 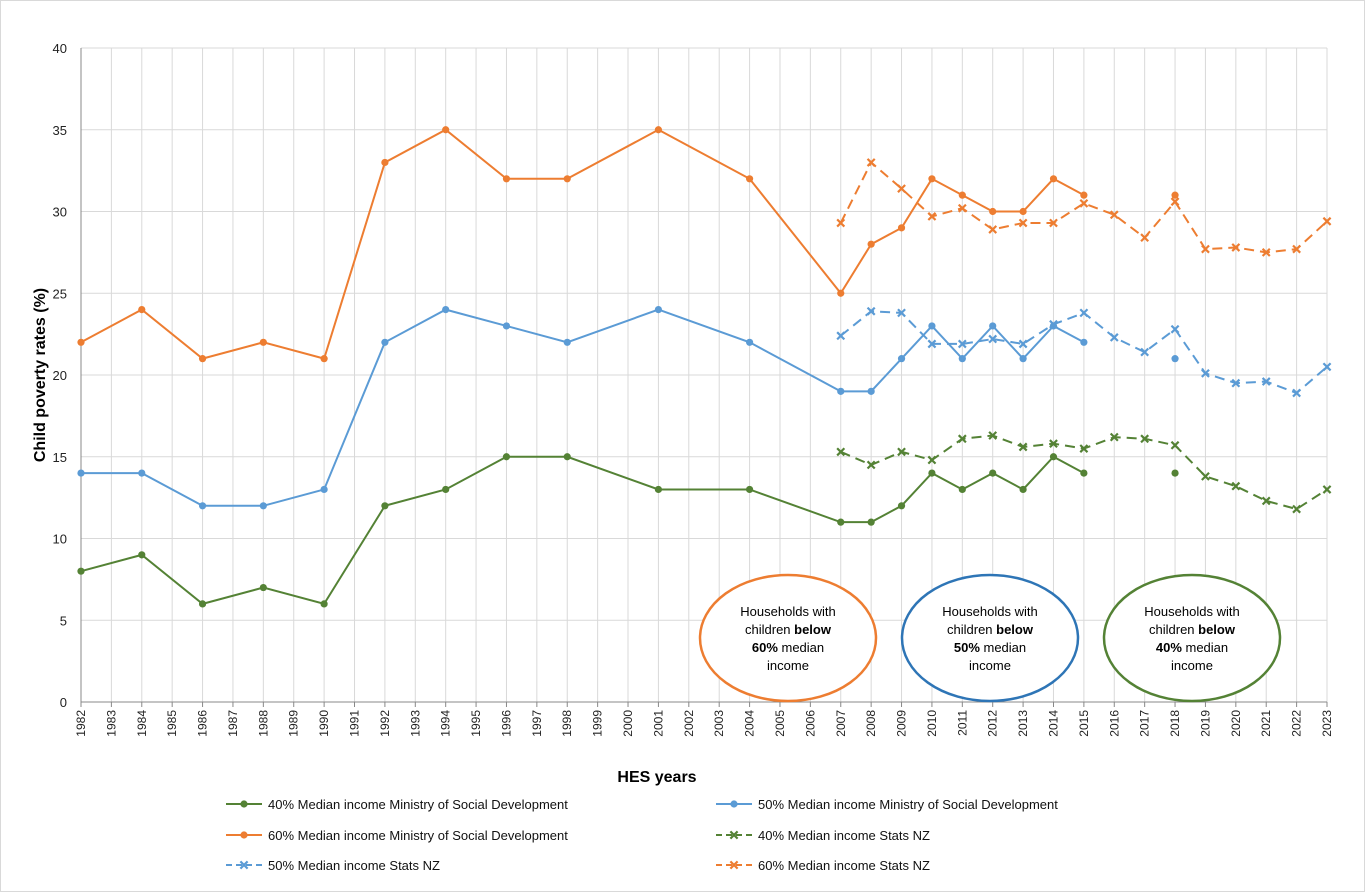 What do you see at coordinates (385, 723) in the screenshot?
I see `x-tick-label: 1992` at bounding box center [385, 723].